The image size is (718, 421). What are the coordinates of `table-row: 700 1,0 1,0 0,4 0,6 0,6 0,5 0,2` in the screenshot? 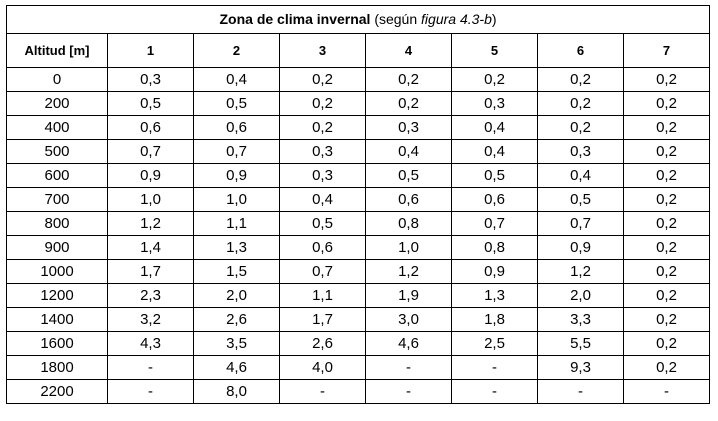 It's located at (358, 199).